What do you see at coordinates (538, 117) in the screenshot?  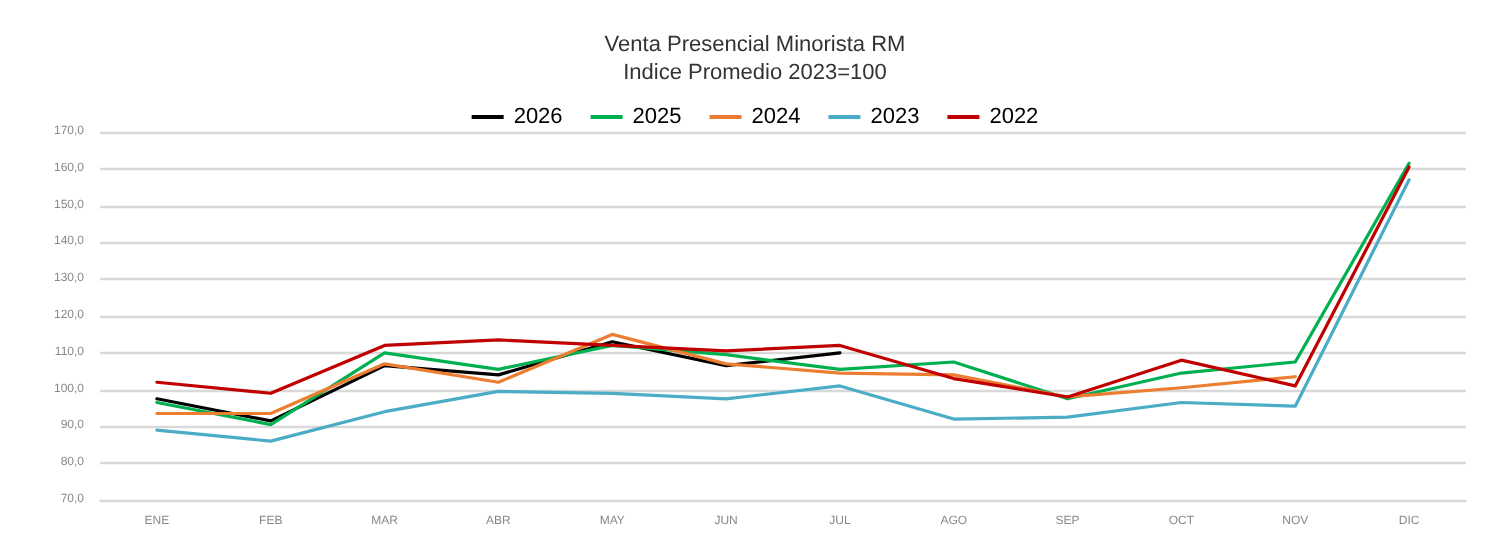 I see `legend-label: 2026` at bounding box center [538, 117].